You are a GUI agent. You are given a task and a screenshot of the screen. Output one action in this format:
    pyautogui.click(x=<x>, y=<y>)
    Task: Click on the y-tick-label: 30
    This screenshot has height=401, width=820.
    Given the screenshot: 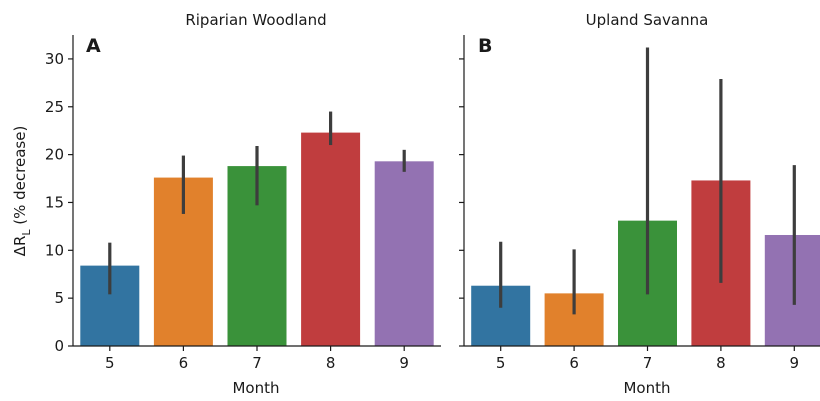 What is the action you would take?
    pyautogui.click(x=54, y=59)
    